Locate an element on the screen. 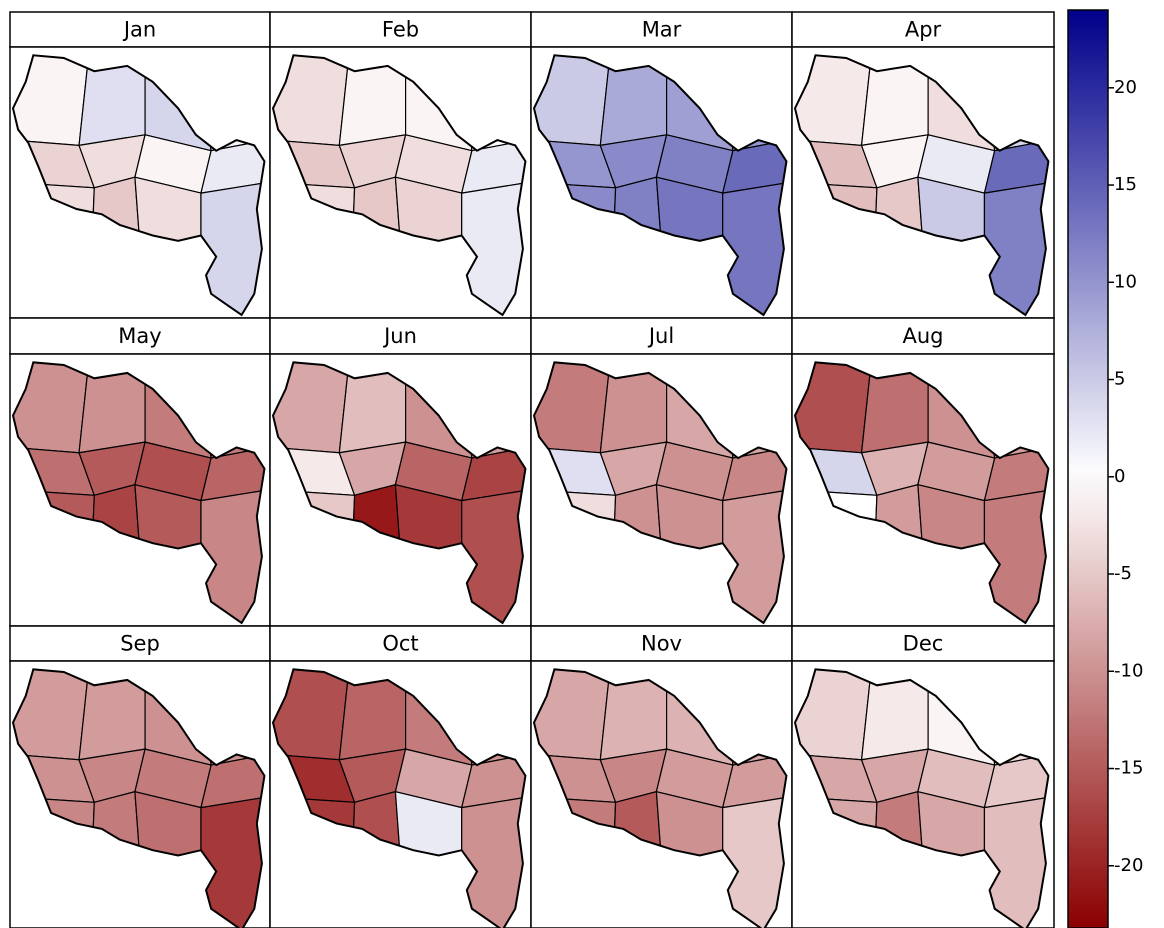 The width and height of the screenshot is (1164, 928). panel-title: Nov is located at coordinates (661, 644).